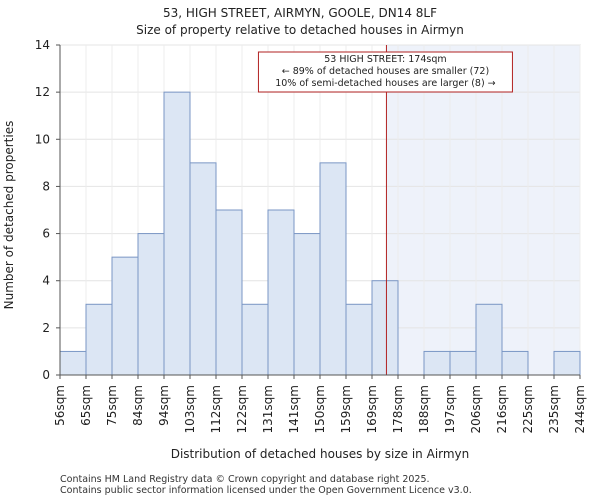 The image size is (600, 500). What do you see at coordinates (216, 409) in the screenshot?
I see `x-tick-label: 112sqm` at bounding box center [216, 409].